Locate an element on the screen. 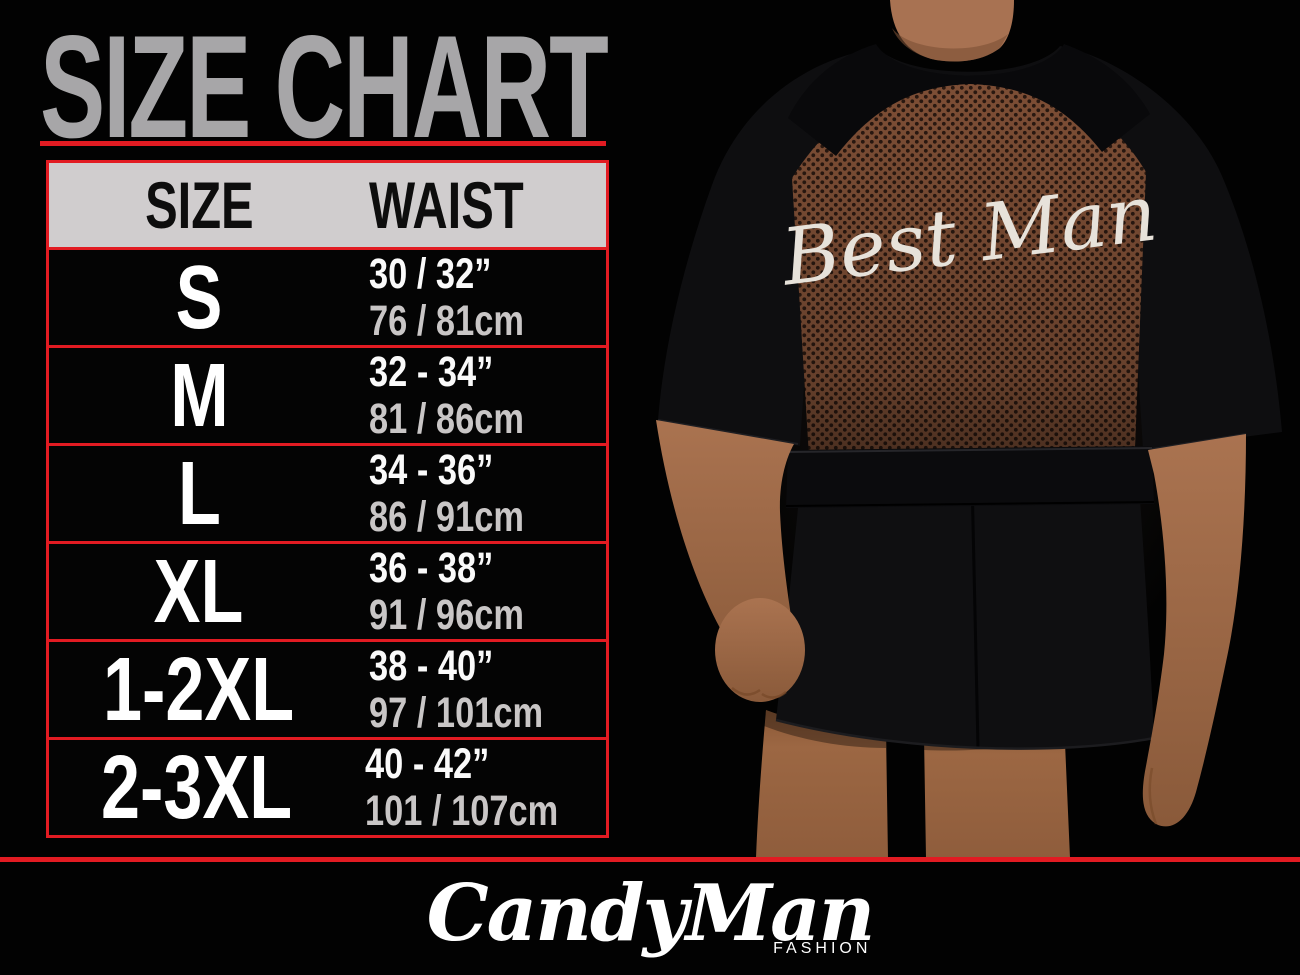 Image resolution: width=1300 pixels, height=975 pixels. size-label: L is located at coordinates (199, 493).